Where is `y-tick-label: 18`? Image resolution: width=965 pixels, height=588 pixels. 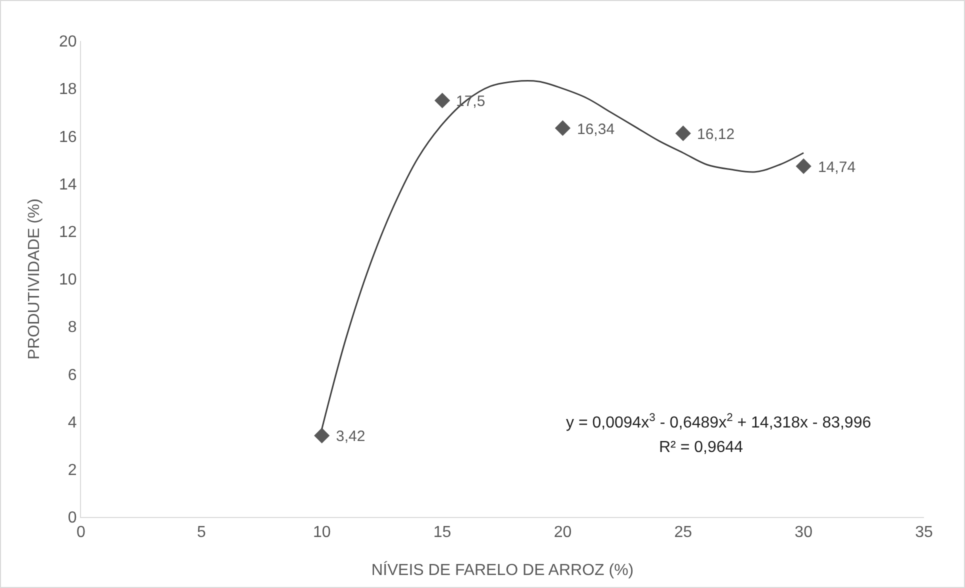
y-tick-label: 18 is located at coordinates (68, 89).